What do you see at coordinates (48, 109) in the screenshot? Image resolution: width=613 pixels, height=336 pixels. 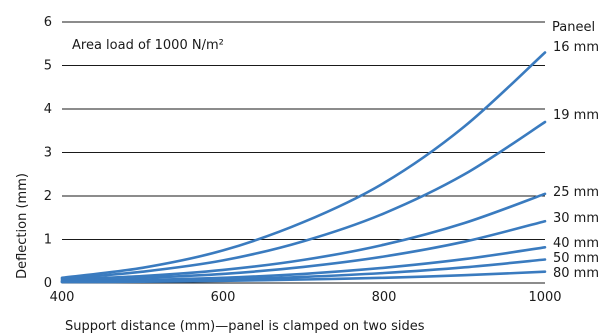 I see `y-tick-label: 4` at bounding box center [48, 109].